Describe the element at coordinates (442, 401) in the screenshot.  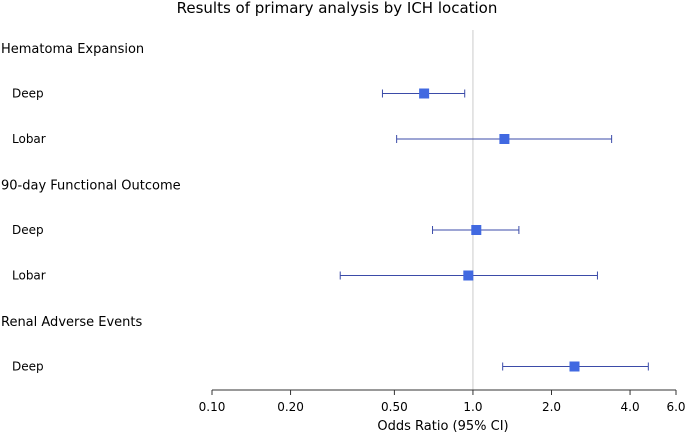
I see `x-axis: 0.10 0.20 0.50 1.0 2.0 4.0 6.0` at that location.